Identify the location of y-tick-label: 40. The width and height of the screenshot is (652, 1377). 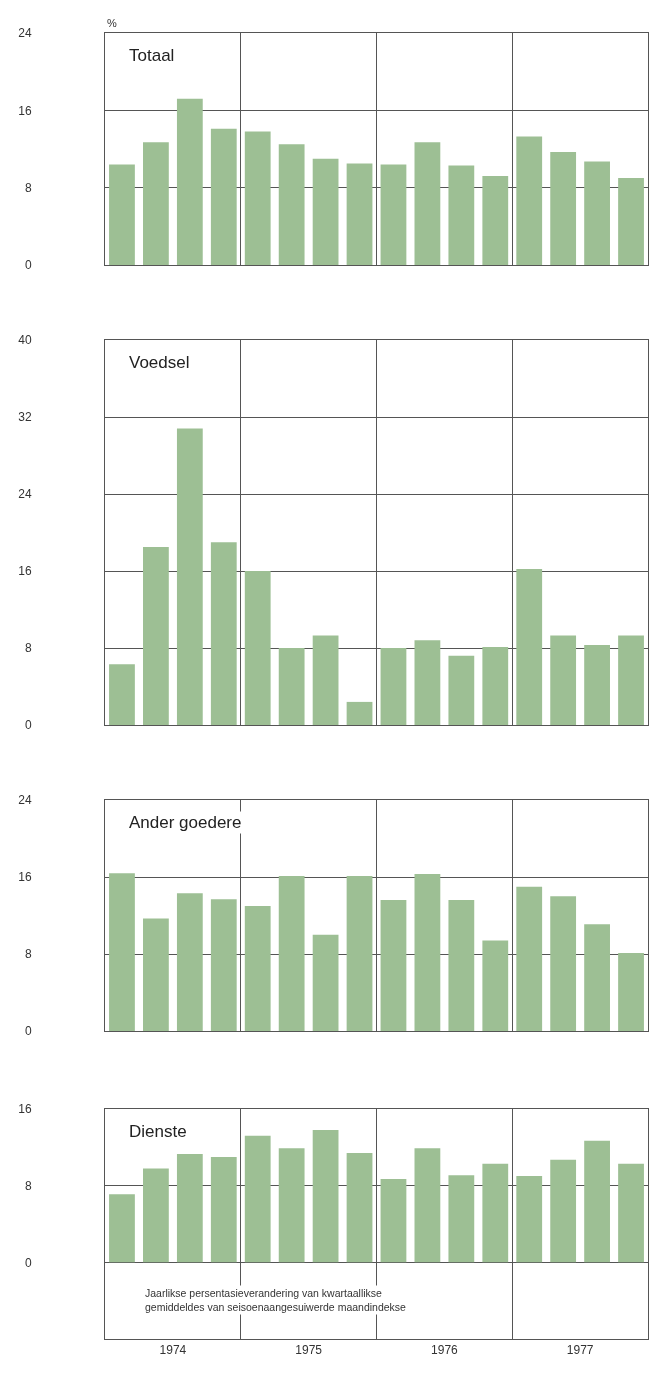
(25, 340).